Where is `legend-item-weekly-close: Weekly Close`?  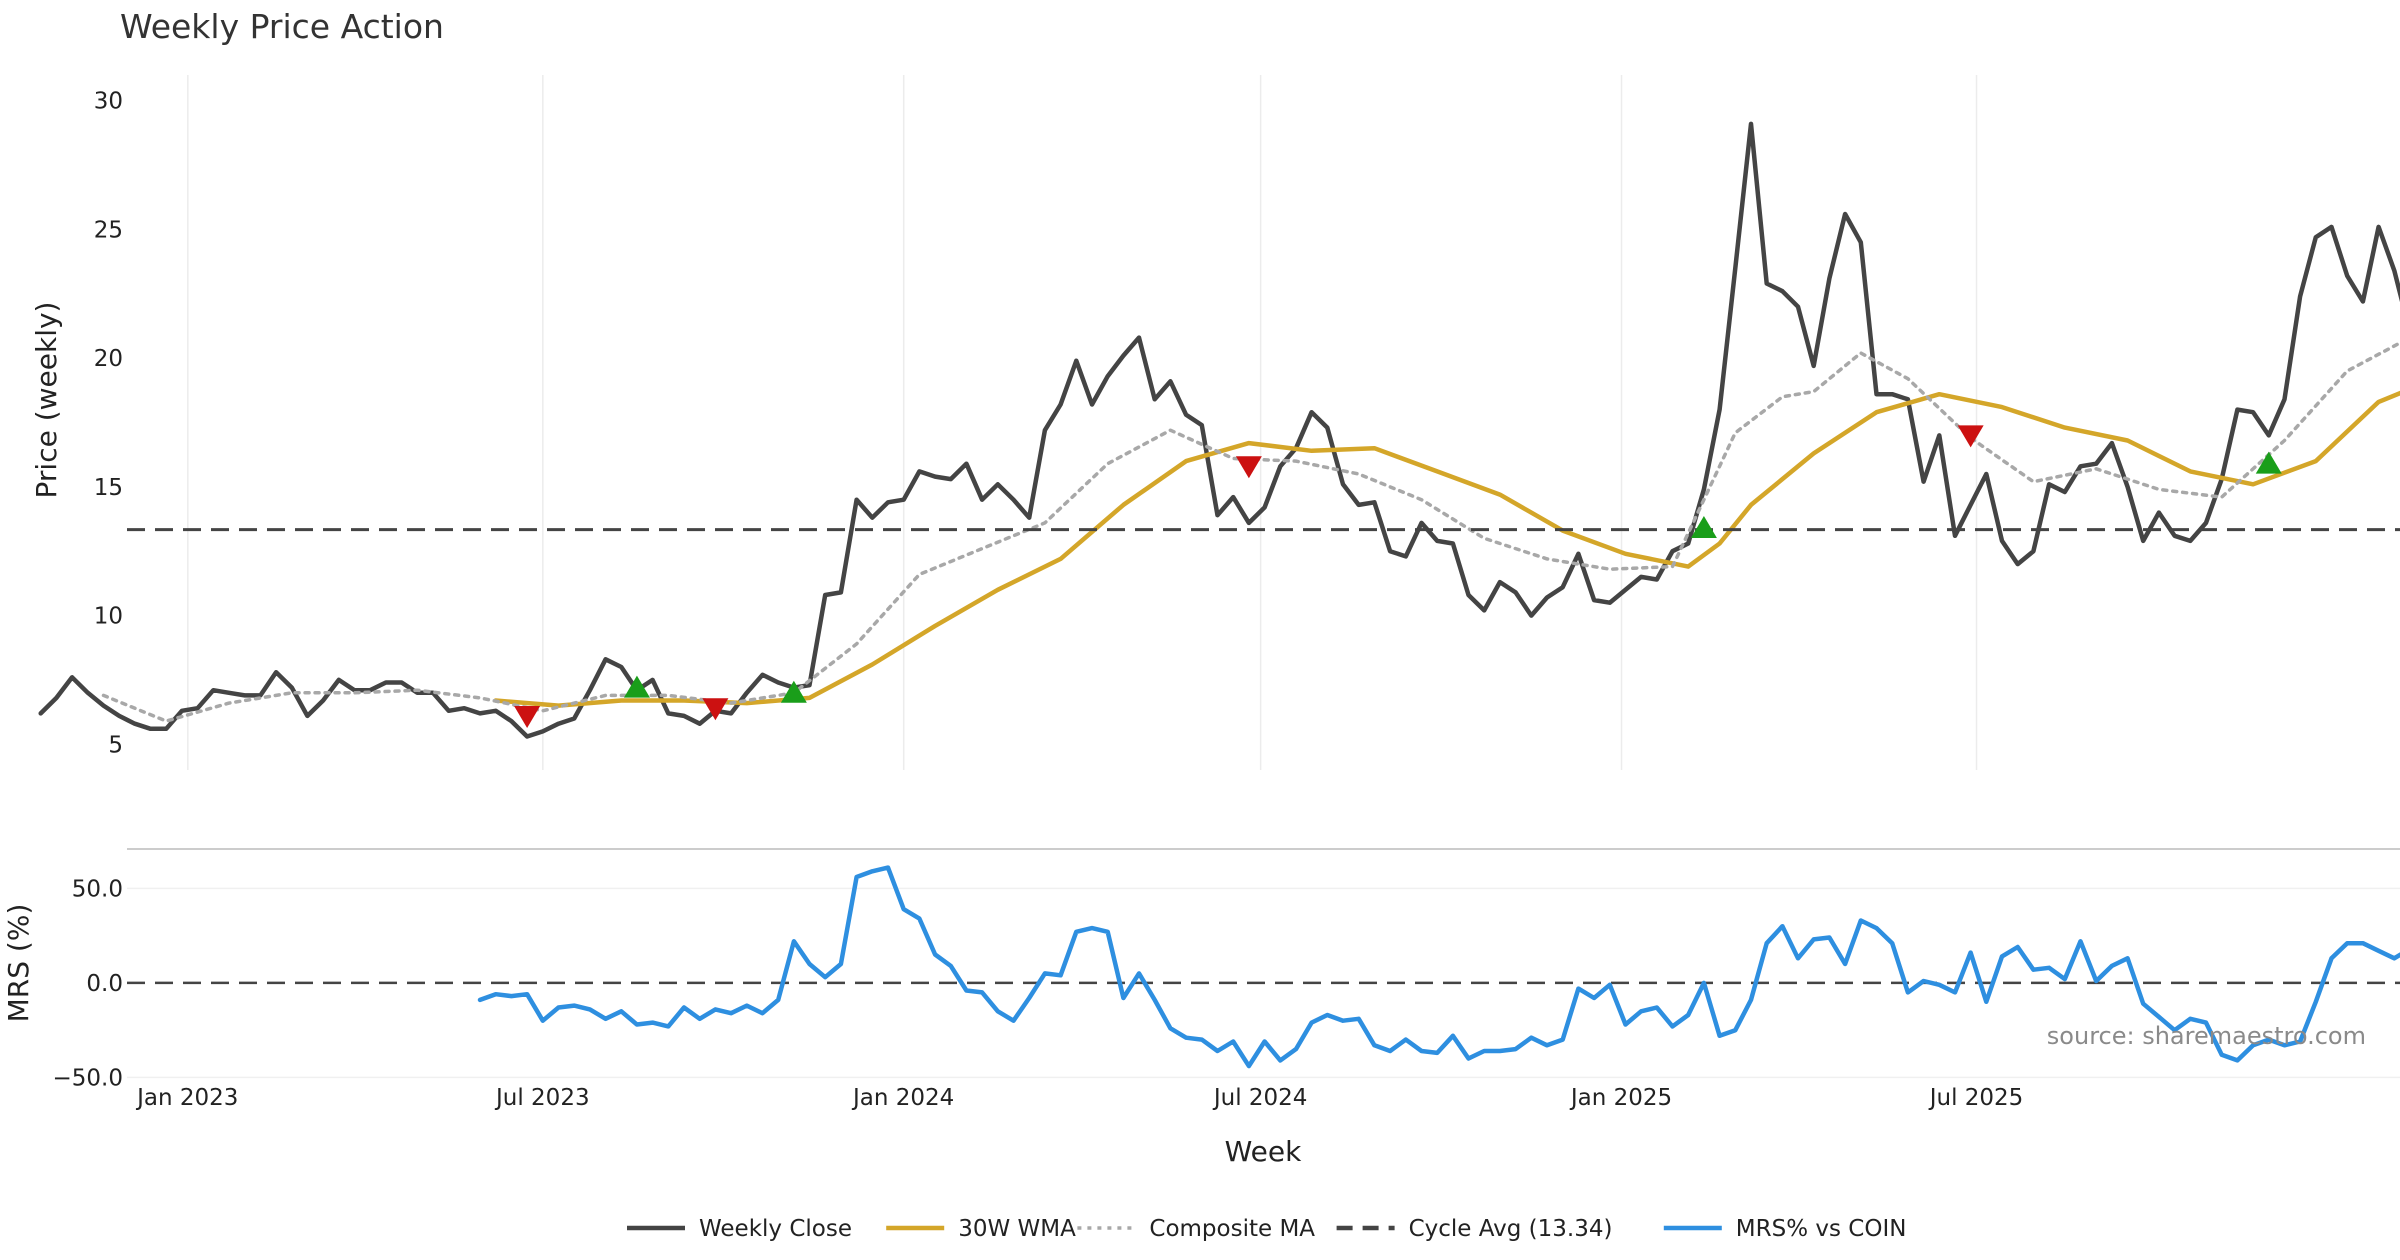
legend-item-weekly-close: Weekly Close is located at coordinates (739, 1229).